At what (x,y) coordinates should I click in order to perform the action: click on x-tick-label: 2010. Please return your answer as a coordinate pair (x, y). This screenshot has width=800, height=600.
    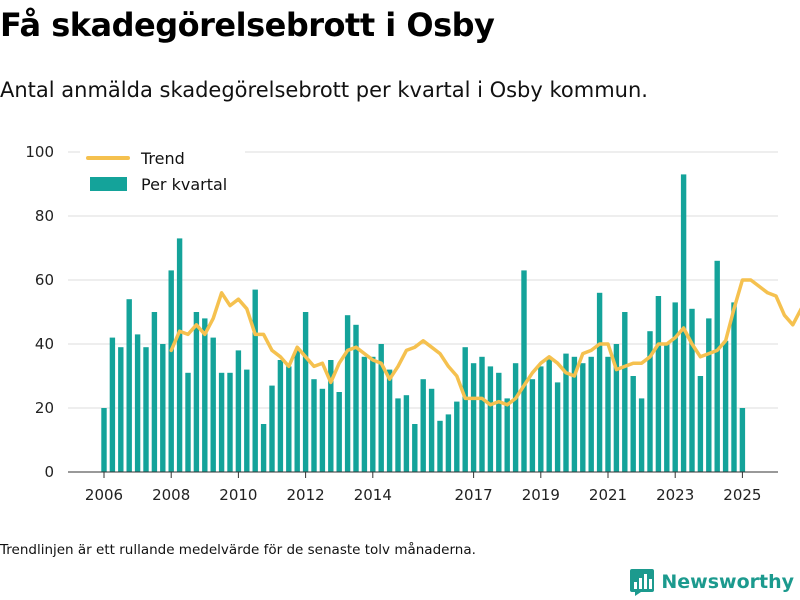
    Looking at the image, I should click on (238, 495).